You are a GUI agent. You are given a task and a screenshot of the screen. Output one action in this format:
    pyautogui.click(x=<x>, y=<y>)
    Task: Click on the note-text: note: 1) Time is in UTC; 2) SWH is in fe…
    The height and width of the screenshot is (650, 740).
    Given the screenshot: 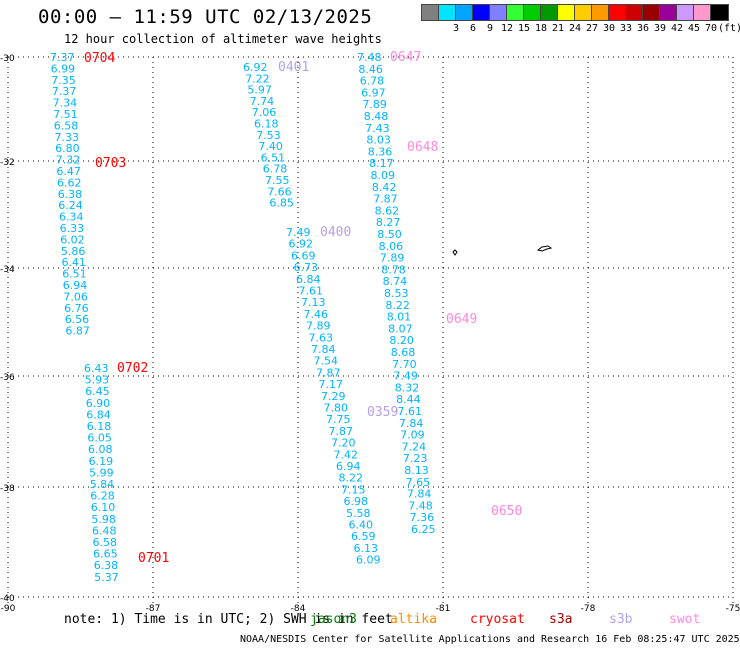 What is the action you would take?
    pyautogui.click(x=228, y=619)
    